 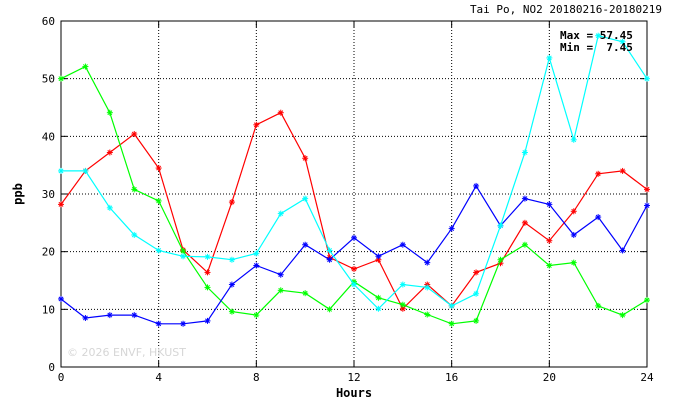 I want to click on x-tick-label: 4, so click(x=158, y=377).